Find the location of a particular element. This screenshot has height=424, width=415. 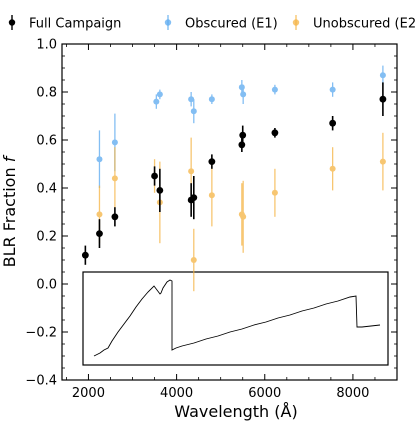

legend-entry: Unobscured (E2) is located at coordinates (353, 23).